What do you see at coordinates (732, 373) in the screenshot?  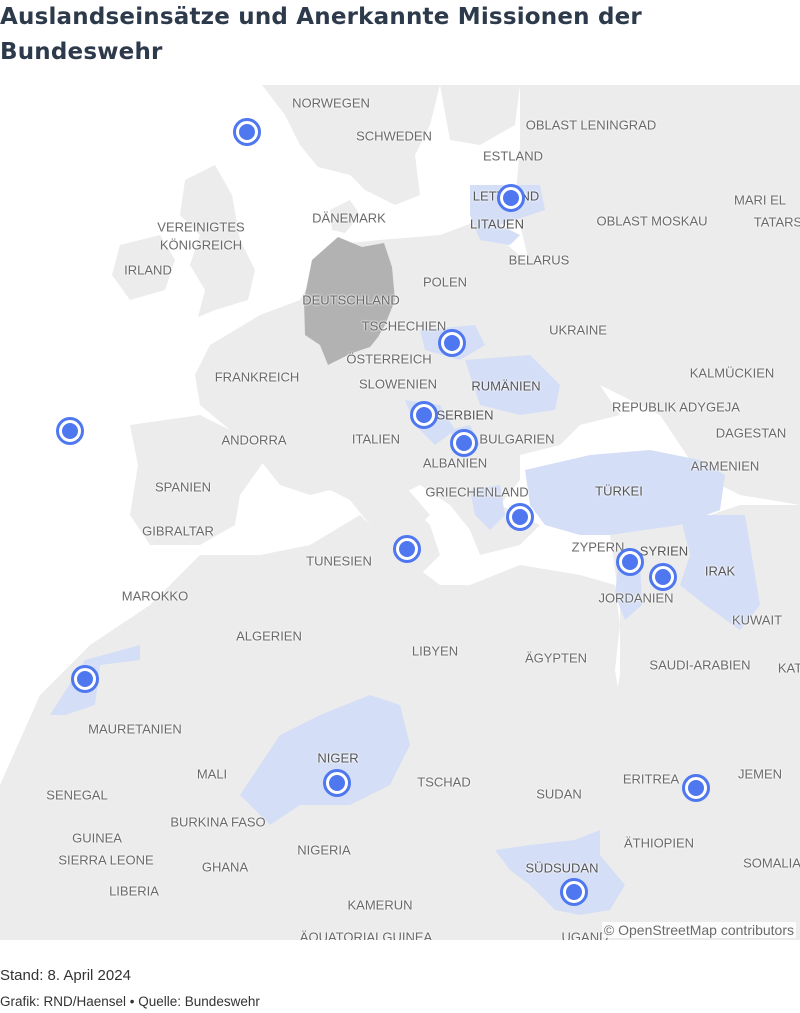 I see `map-label: KALMÜCKIEN` at bounding box center [732, 373].